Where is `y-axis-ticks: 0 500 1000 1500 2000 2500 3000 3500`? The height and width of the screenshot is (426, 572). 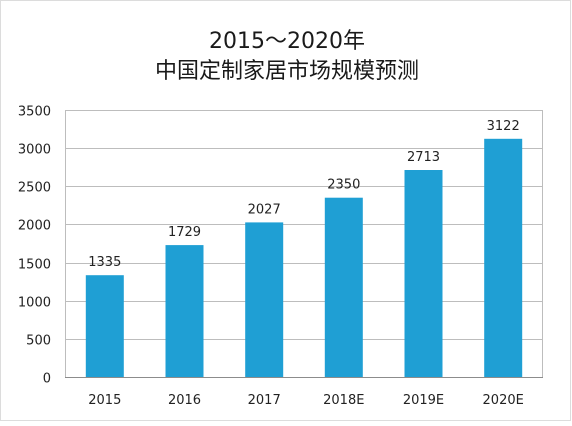 y-axis-ticks: 0 500 1000 1500 2000 2500 3000 3500 is located at coordinates (34, 246).